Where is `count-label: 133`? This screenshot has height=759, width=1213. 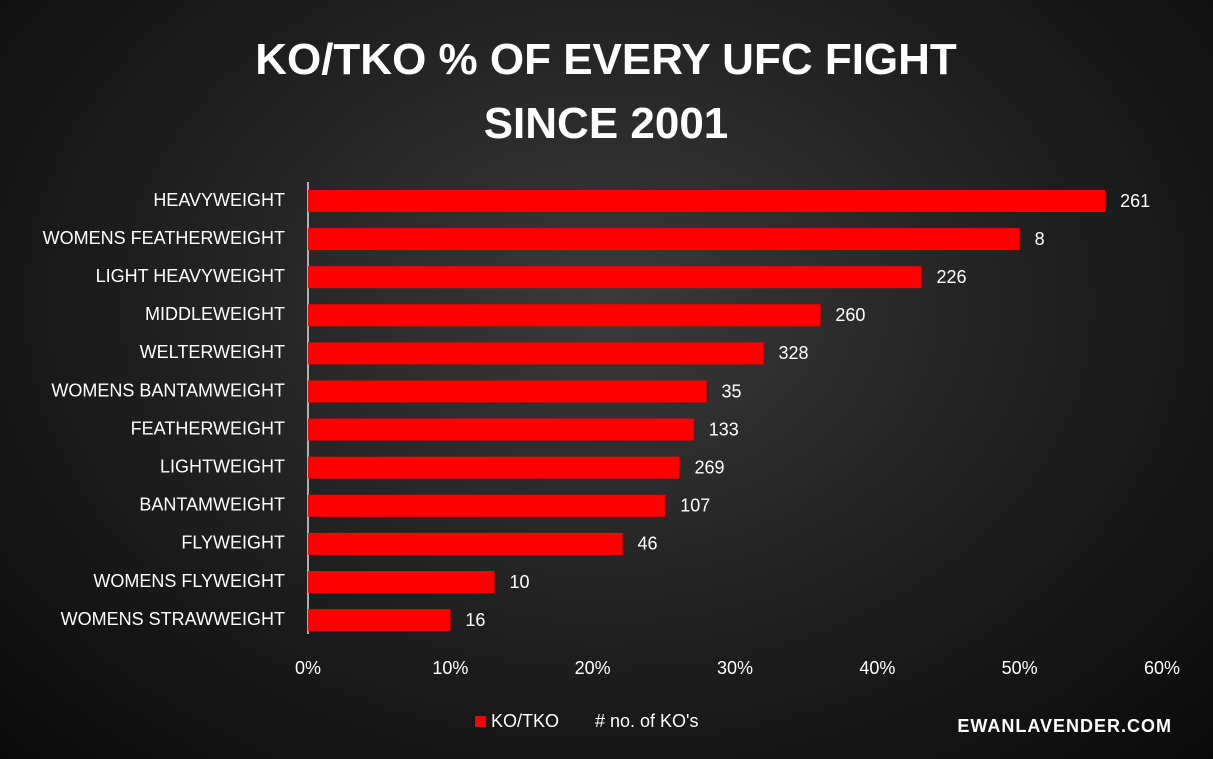 count-label: 133 is located at coordinates (724, 429).